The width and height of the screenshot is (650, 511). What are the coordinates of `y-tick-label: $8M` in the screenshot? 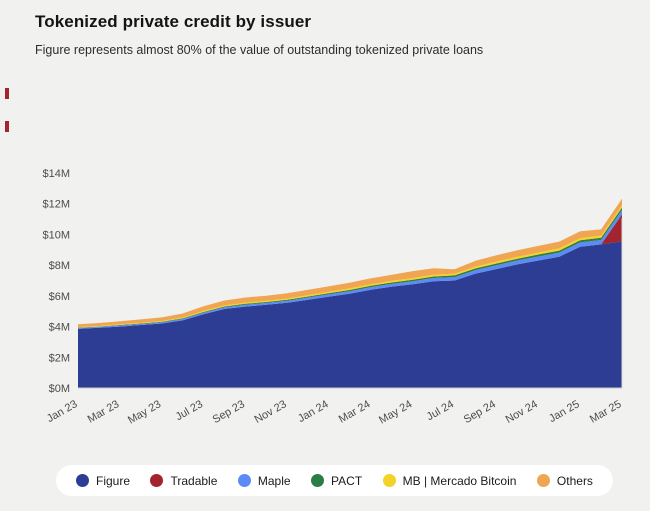 It's located at (59, 266).